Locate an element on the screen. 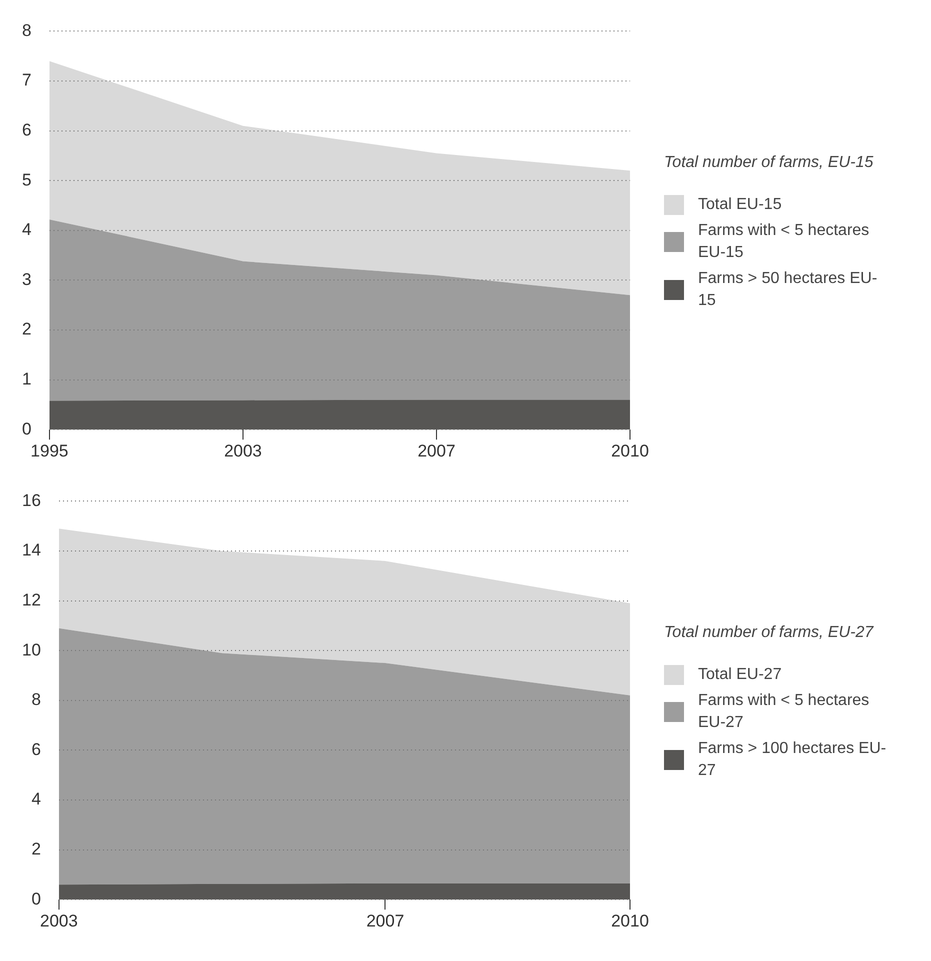 The height and width of the screenshot is (961, 931). y-tick-label: 16 is located at coordinates (31, 500).